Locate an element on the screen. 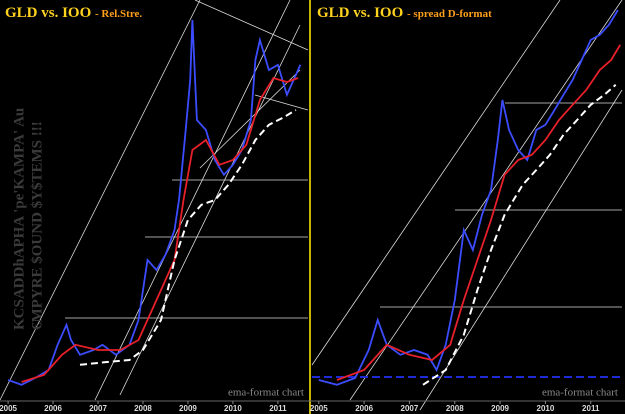  chart-title: GLD vs. IOO - Rel.Stre. is located at coordinates (73, 13).